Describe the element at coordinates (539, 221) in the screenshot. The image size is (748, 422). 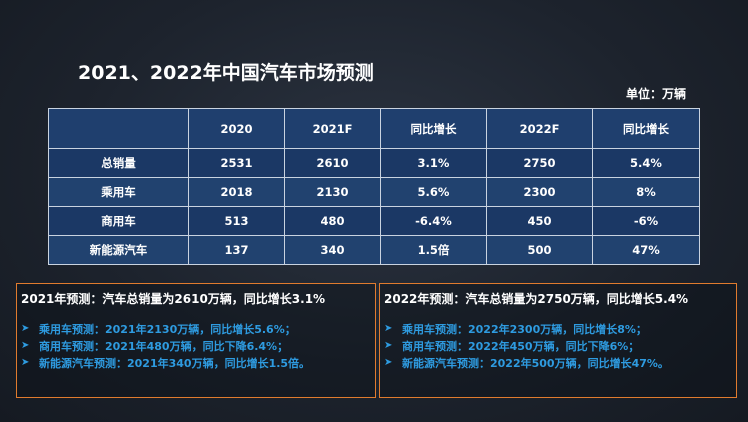
I see `table-cell: 450` at that location.